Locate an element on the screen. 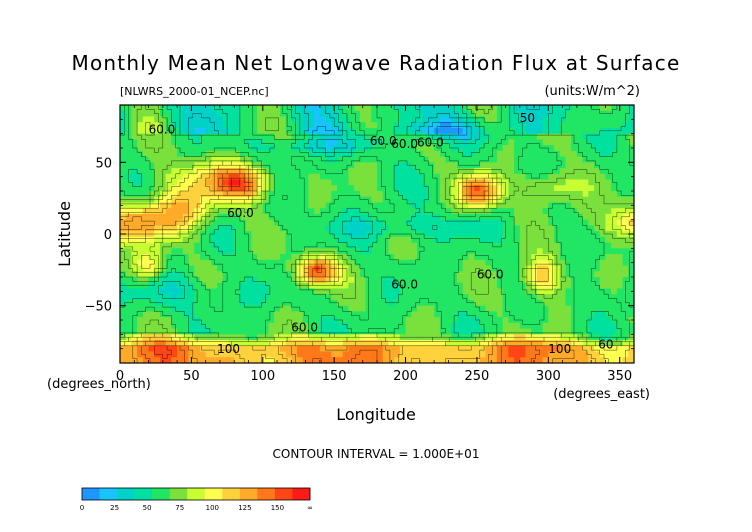 This screenshot has height=532, width=752. colorbar: 0 25 50 75 100 125 150 ∞ is located at coordinates (196, 499).